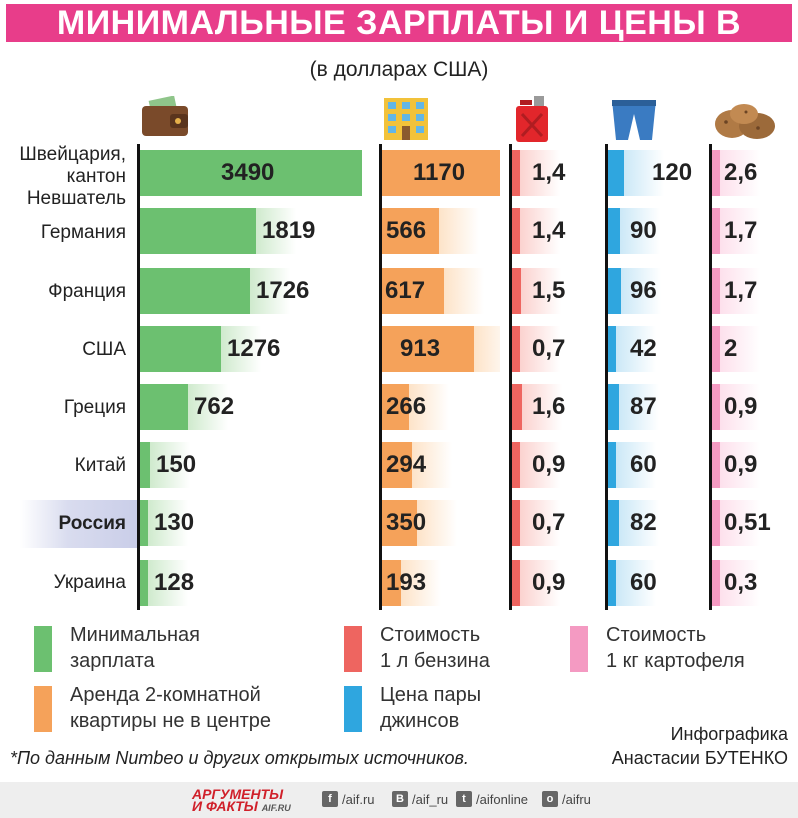  I want to click on wallet-icon, so click(165, 116).